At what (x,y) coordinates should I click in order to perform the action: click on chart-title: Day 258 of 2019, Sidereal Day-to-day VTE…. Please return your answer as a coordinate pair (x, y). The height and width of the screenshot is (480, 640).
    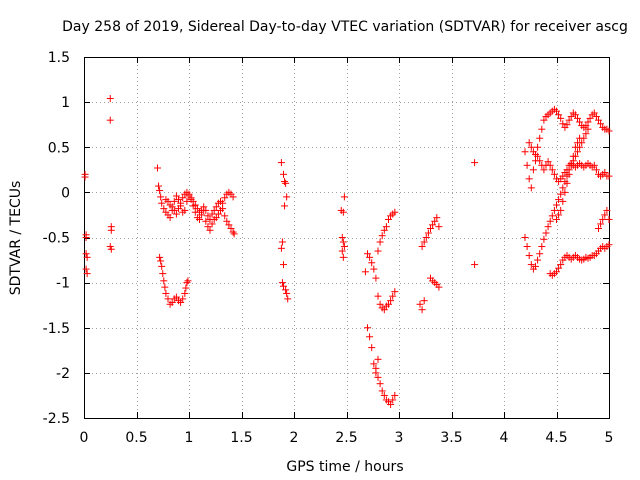
    Looking at the image, I should click on (345, 27).